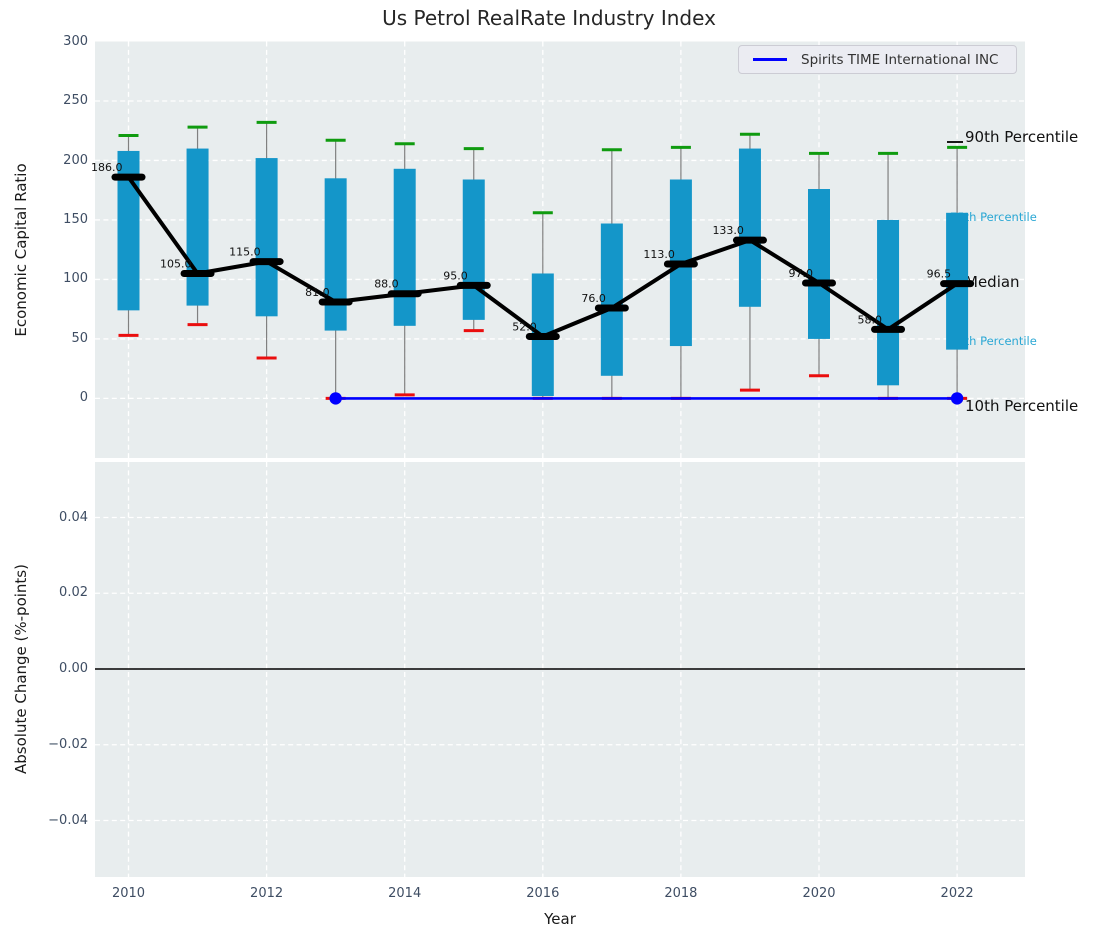  What do you see at coordinates (79, 338) in the screenshot?
I see `y-tick-label-top: 50` at bounding box center [79, 338].